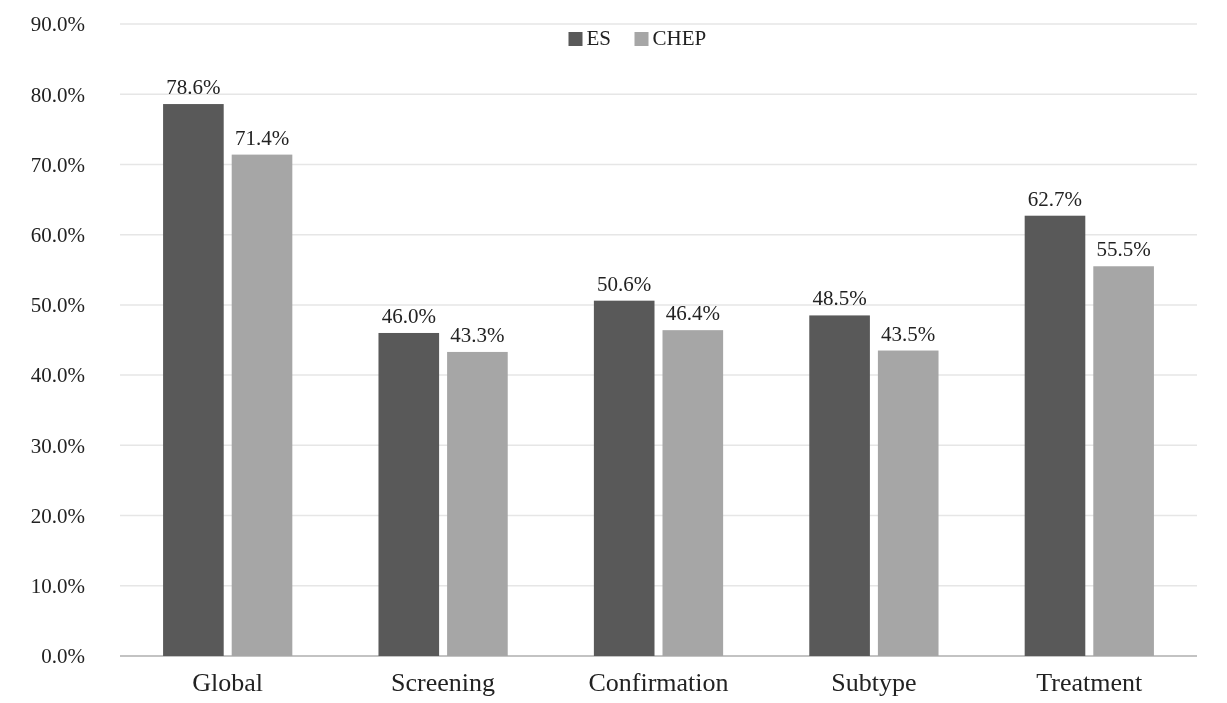  What do you see at coordinates (57, 375) in the screenshot?
I see `y-tick-label: 40.0%` at bounding box center [57, 375].